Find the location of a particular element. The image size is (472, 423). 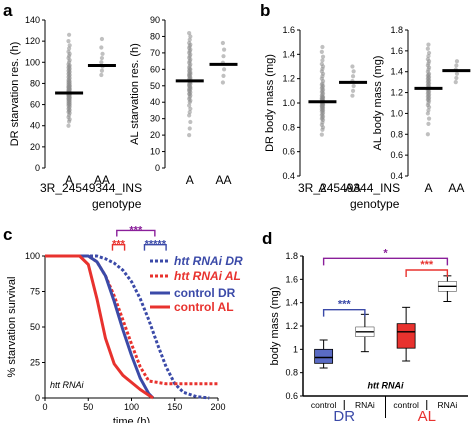

y-tick-label: 30 is located at coordinates (155, 119).